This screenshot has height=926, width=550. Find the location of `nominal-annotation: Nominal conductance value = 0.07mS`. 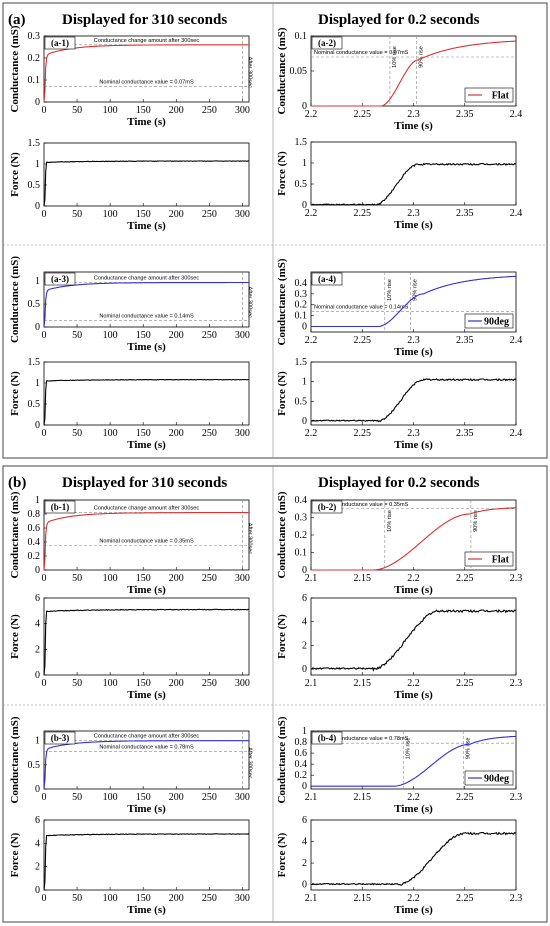

nominal-annotation: Nominal conductance value = 0.07mS is located at coordinates (146, 83).